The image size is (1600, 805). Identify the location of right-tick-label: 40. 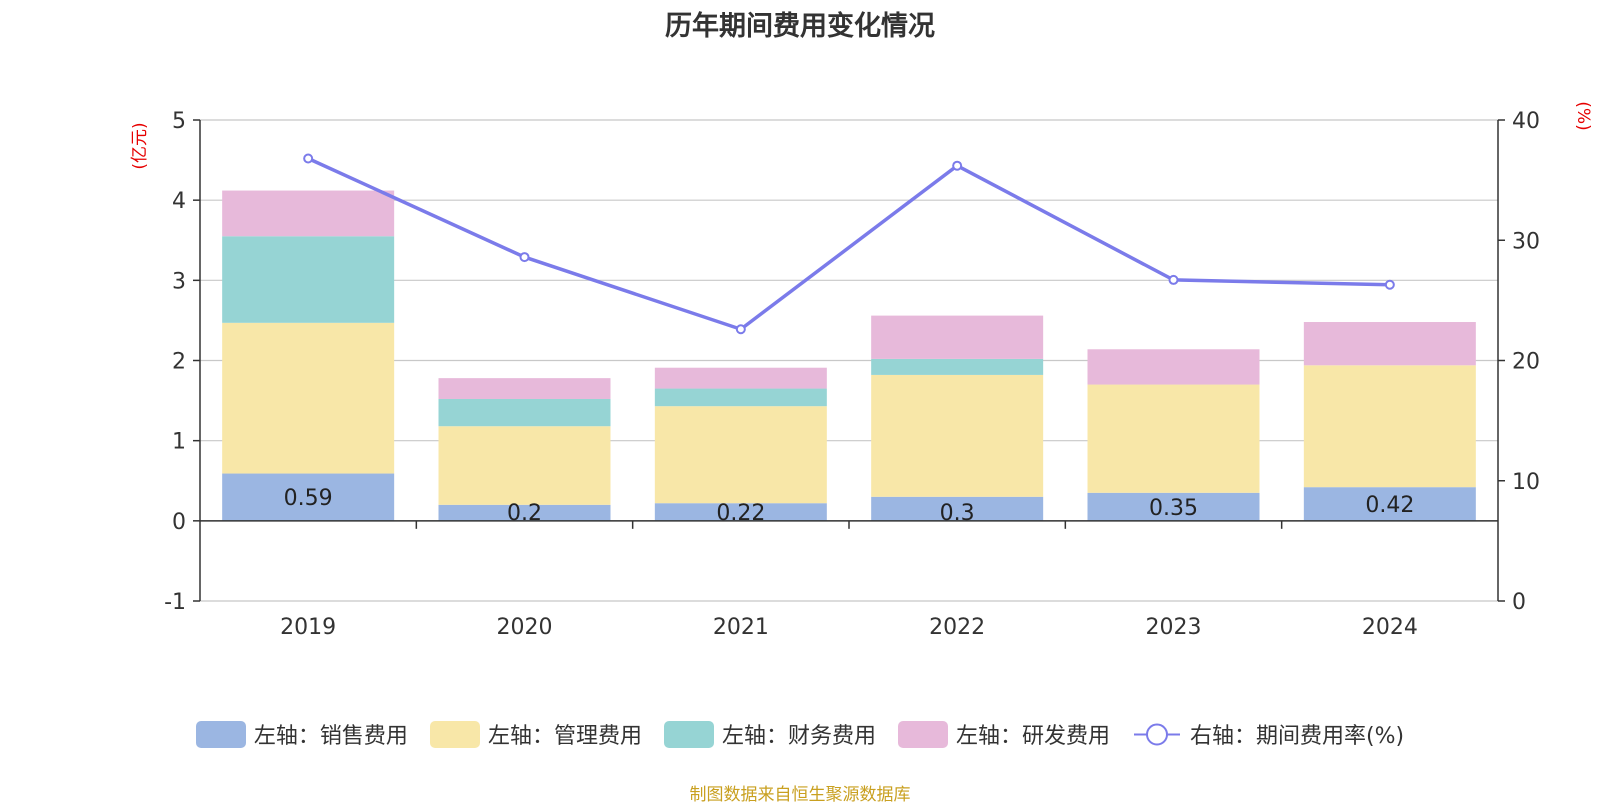
(1526, 121).